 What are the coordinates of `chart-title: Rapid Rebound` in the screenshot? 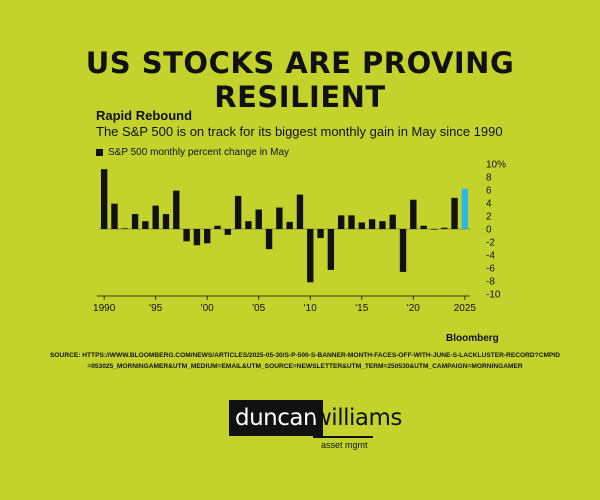 It's located at (144, 115).